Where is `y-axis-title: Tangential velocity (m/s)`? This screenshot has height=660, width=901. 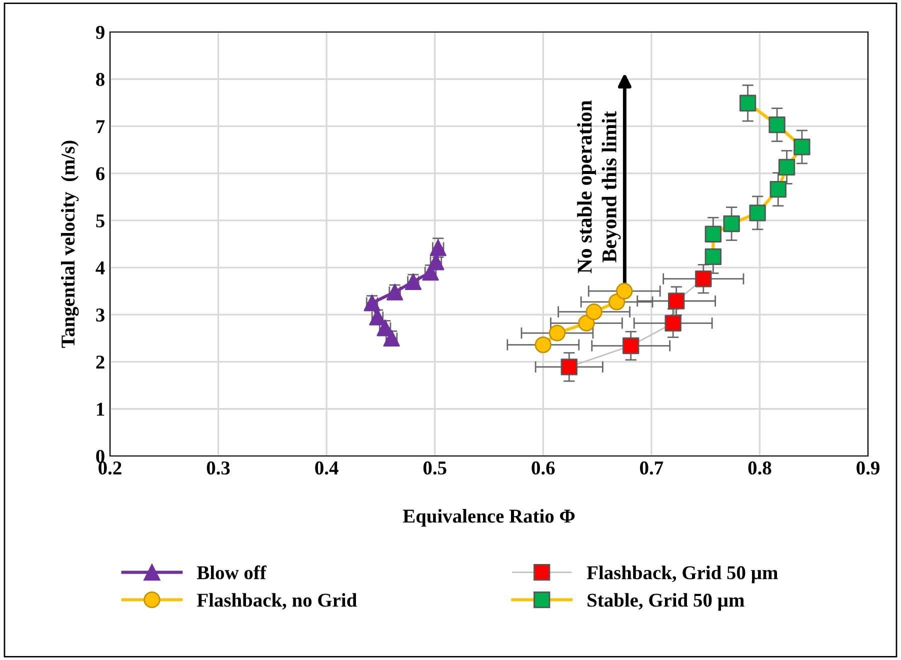 y-axis-title: Tangential velocity (m/s) is located at coordinates (69, 244).